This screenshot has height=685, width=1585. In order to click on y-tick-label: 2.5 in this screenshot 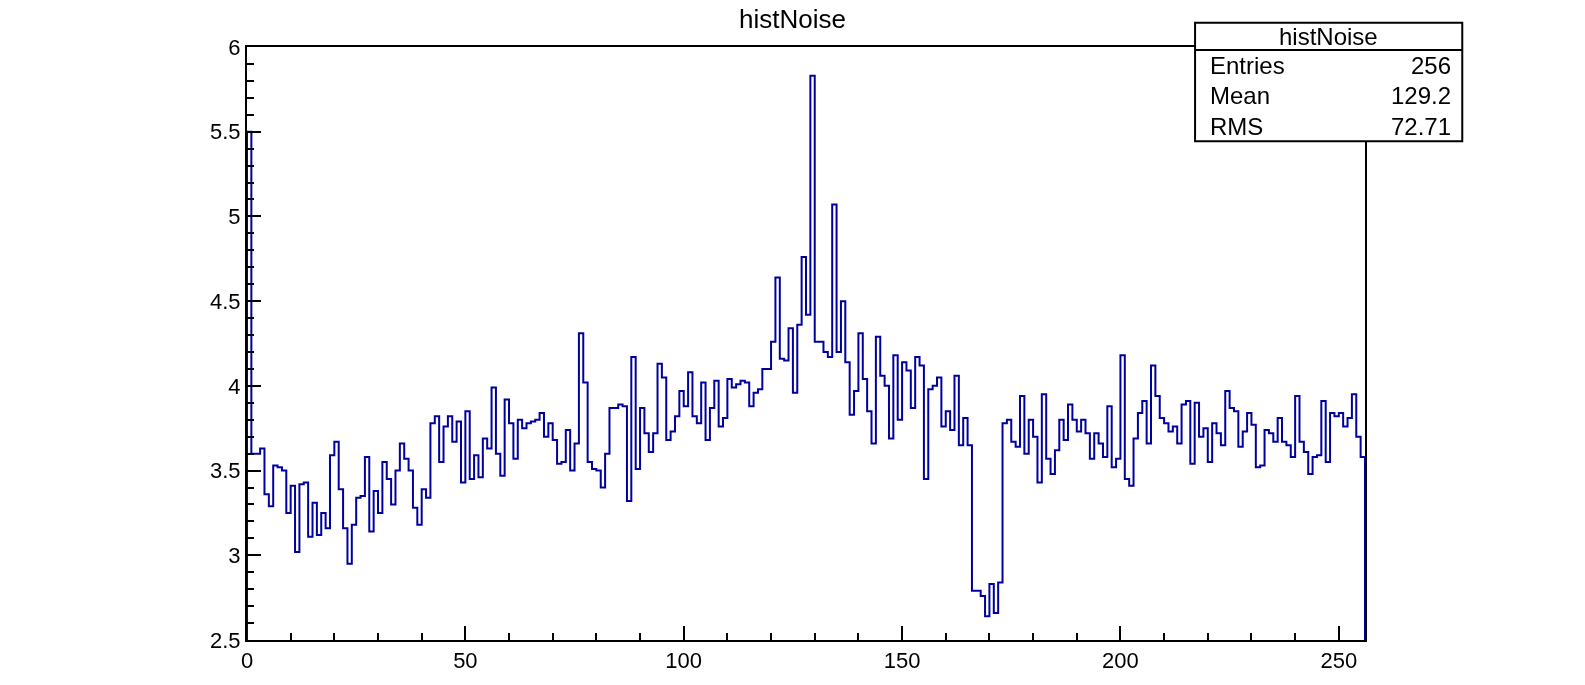, I will do `click(225, 640)`.